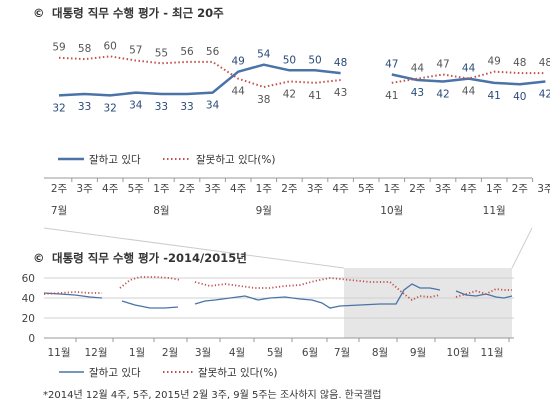 The image size is (550, 420). I want to click on bottom-x-tick-label: 6월, so click(310, 353).